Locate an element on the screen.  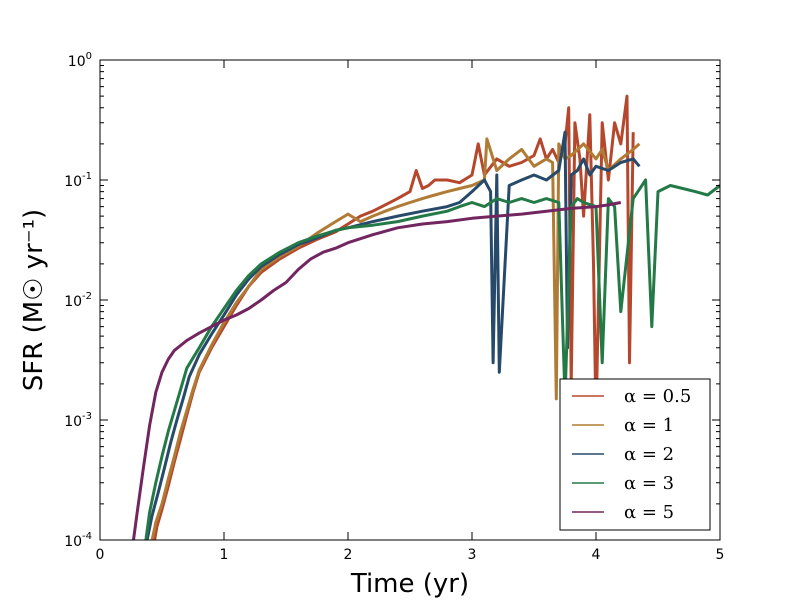
legend: α = 0.5 α = 1 α = 2 α = 3 α = 5 is located at coordinates (635, 454).